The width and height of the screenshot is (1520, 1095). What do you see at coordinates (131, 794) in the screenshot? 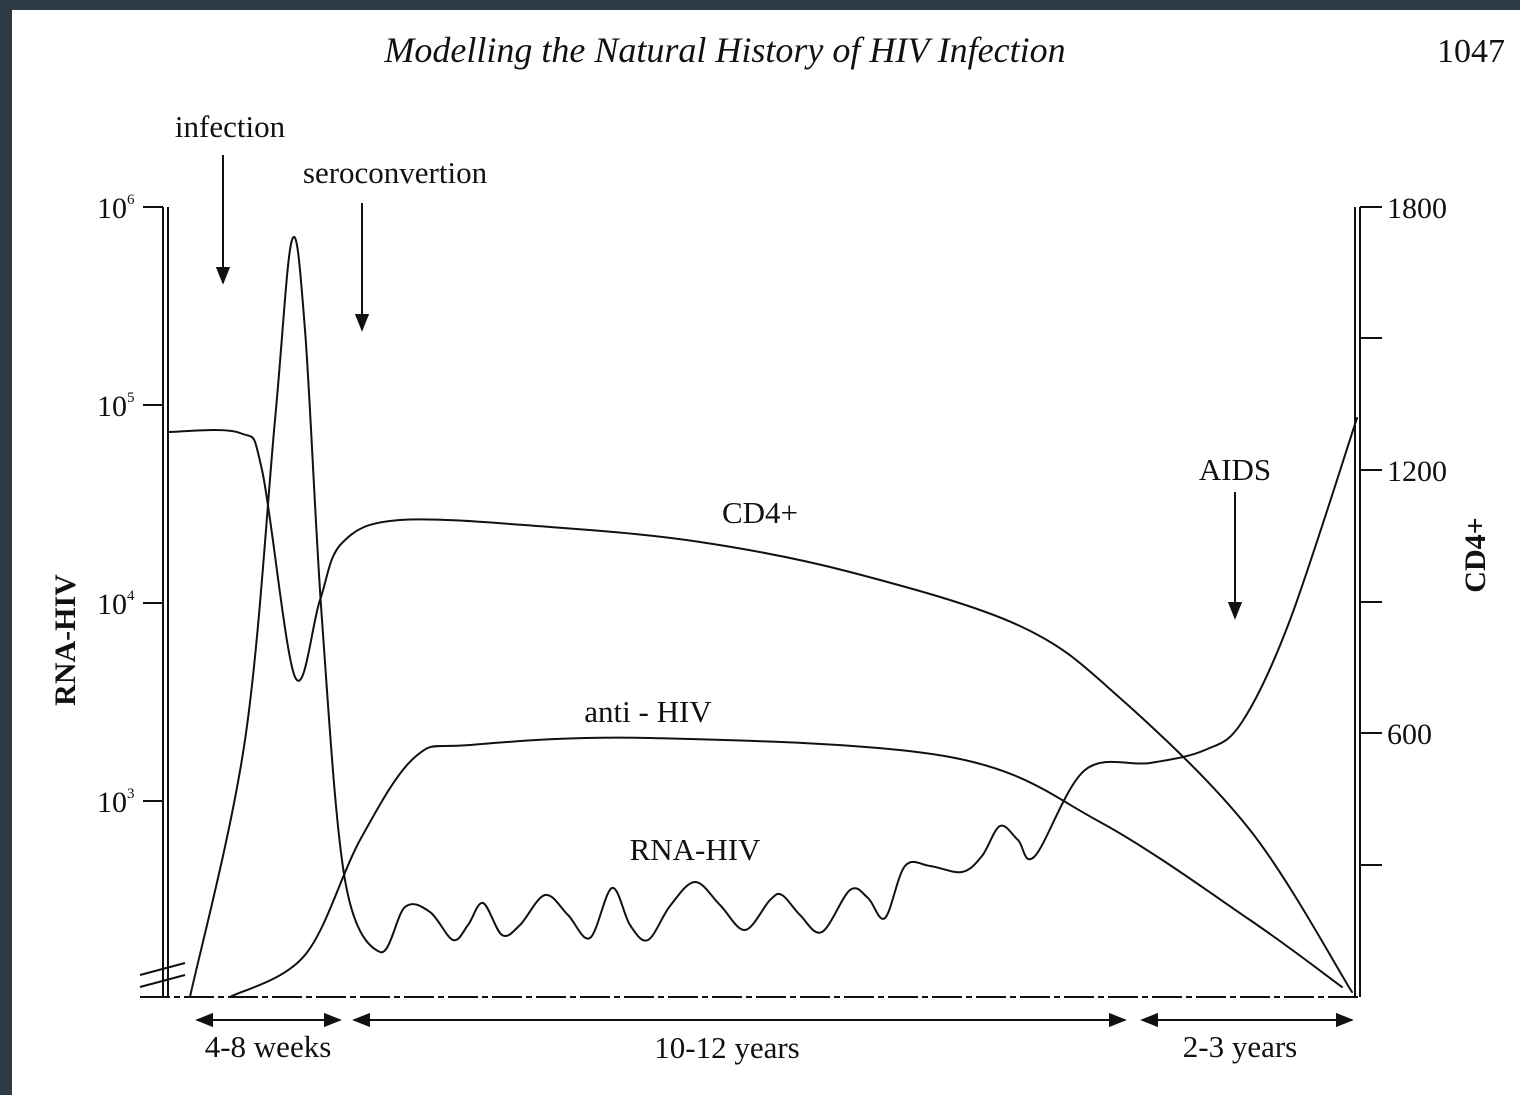
I see `left-tick-exponent: 3` at bounding box center [131, 794].